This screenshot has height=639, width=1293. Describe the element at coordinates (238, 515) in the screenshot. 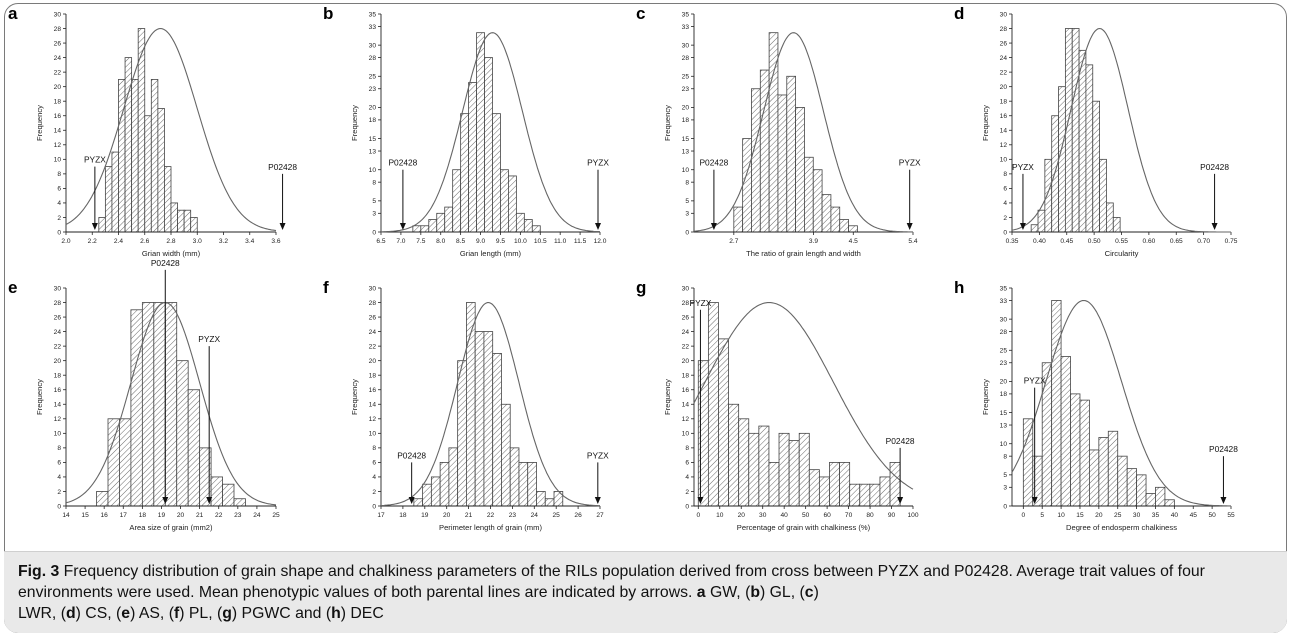

I see `x-tick-label: 23` at that location.